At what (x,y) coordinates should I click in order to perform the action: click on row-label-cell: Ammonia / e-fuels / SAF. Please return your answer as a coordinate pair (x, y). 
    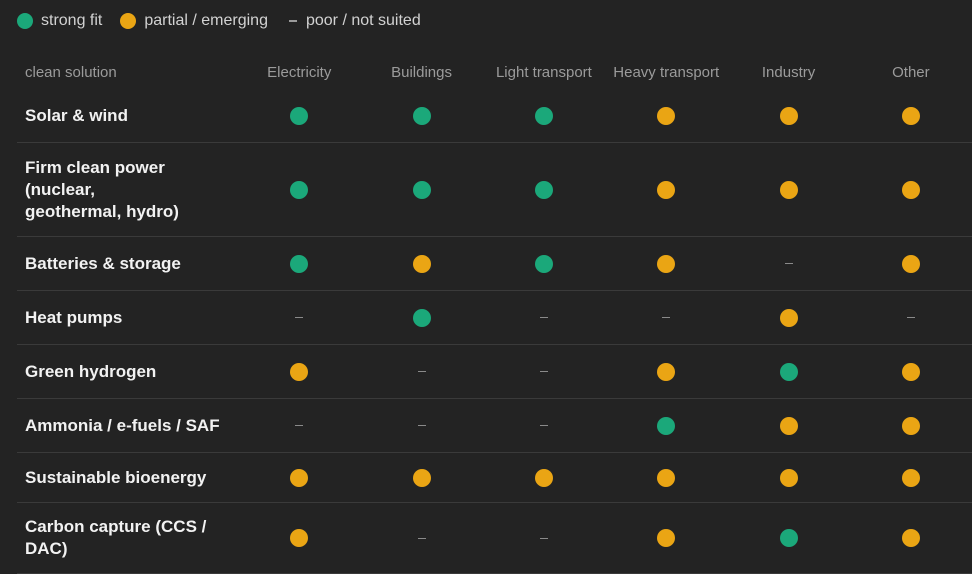
    Looking at the image, I should click on (127, 426).